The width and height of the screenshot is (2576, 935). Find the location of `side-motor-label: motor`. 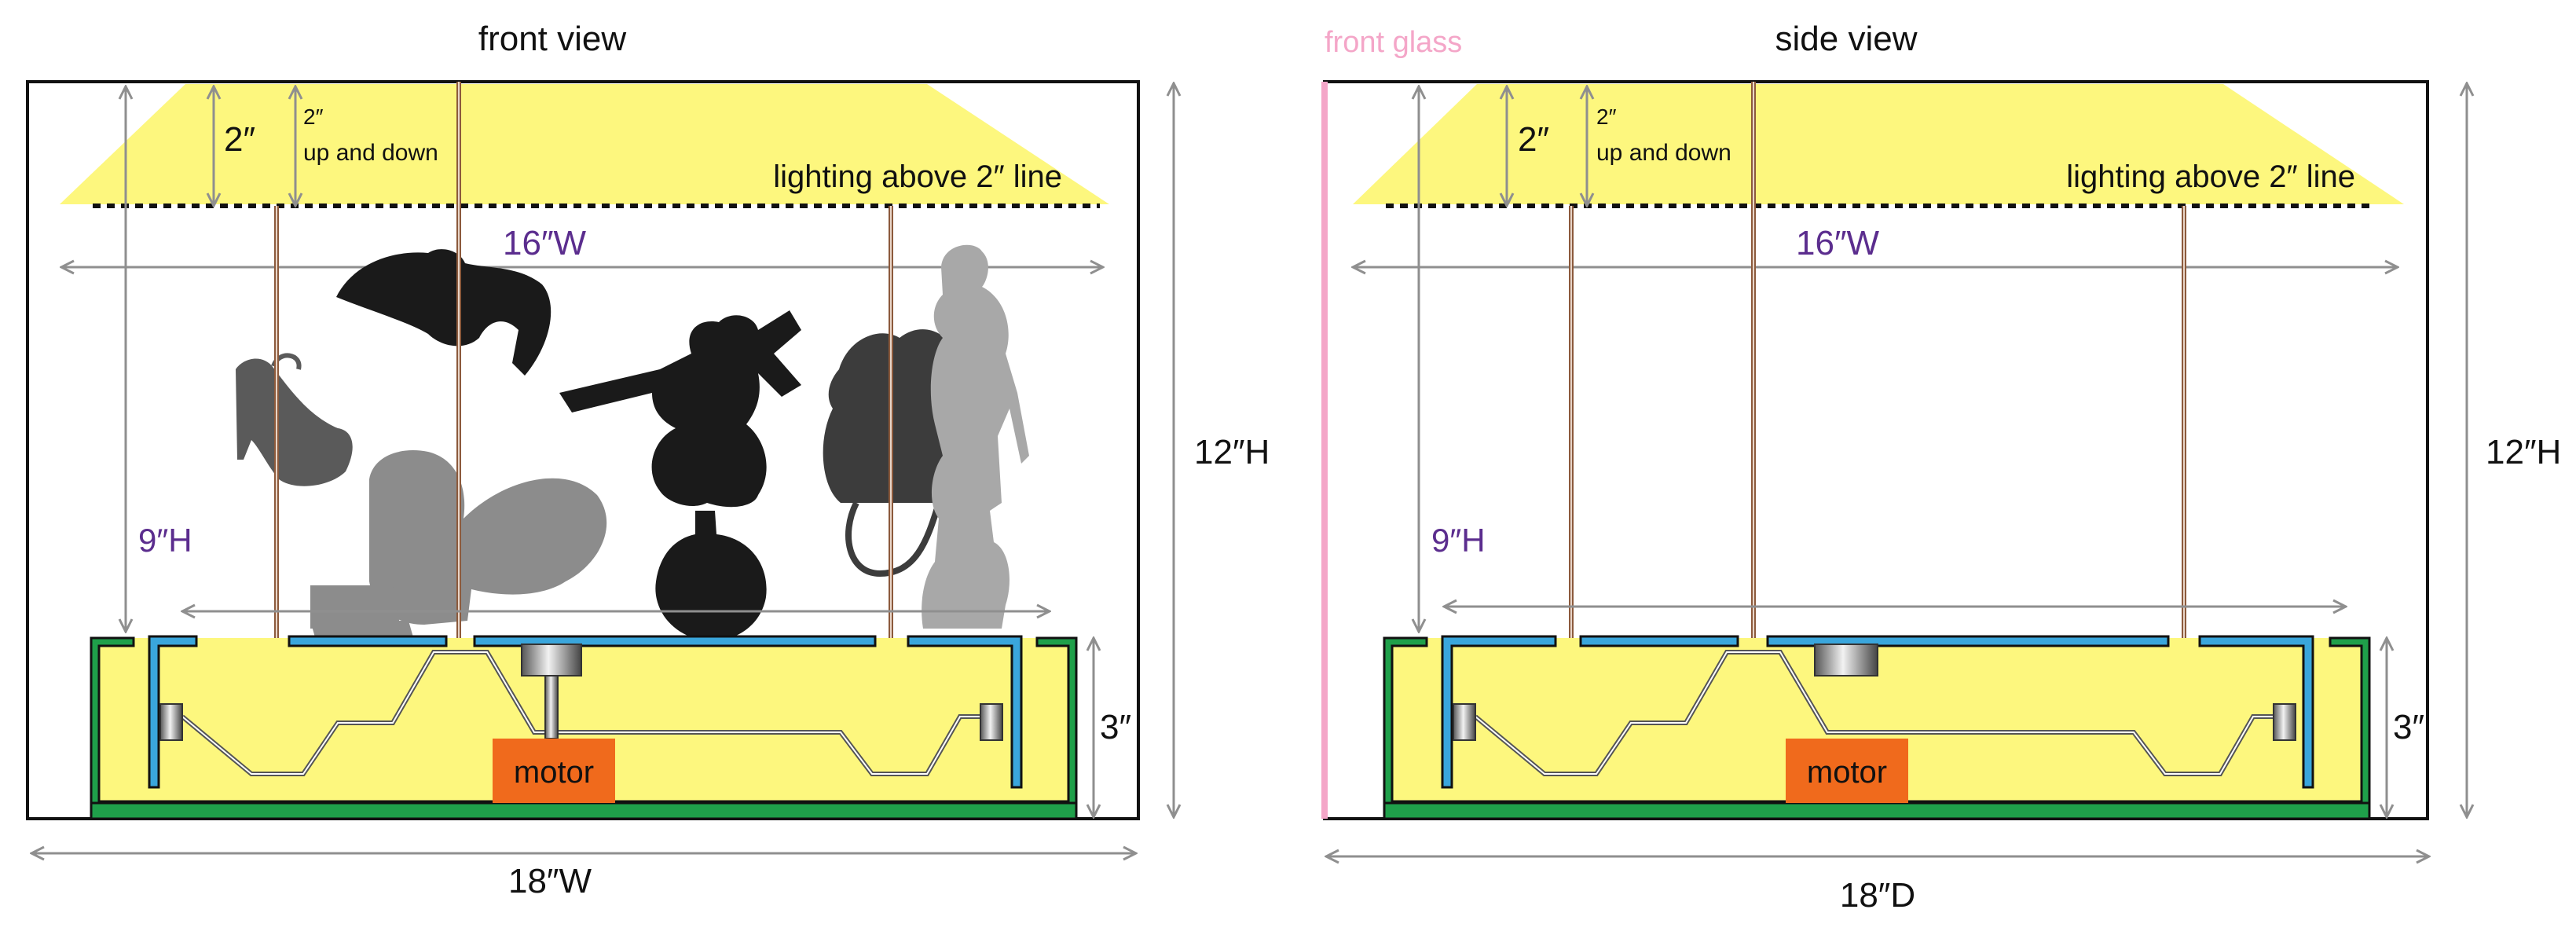

side-motor-label: motor is located at coordinates (1847, 772).